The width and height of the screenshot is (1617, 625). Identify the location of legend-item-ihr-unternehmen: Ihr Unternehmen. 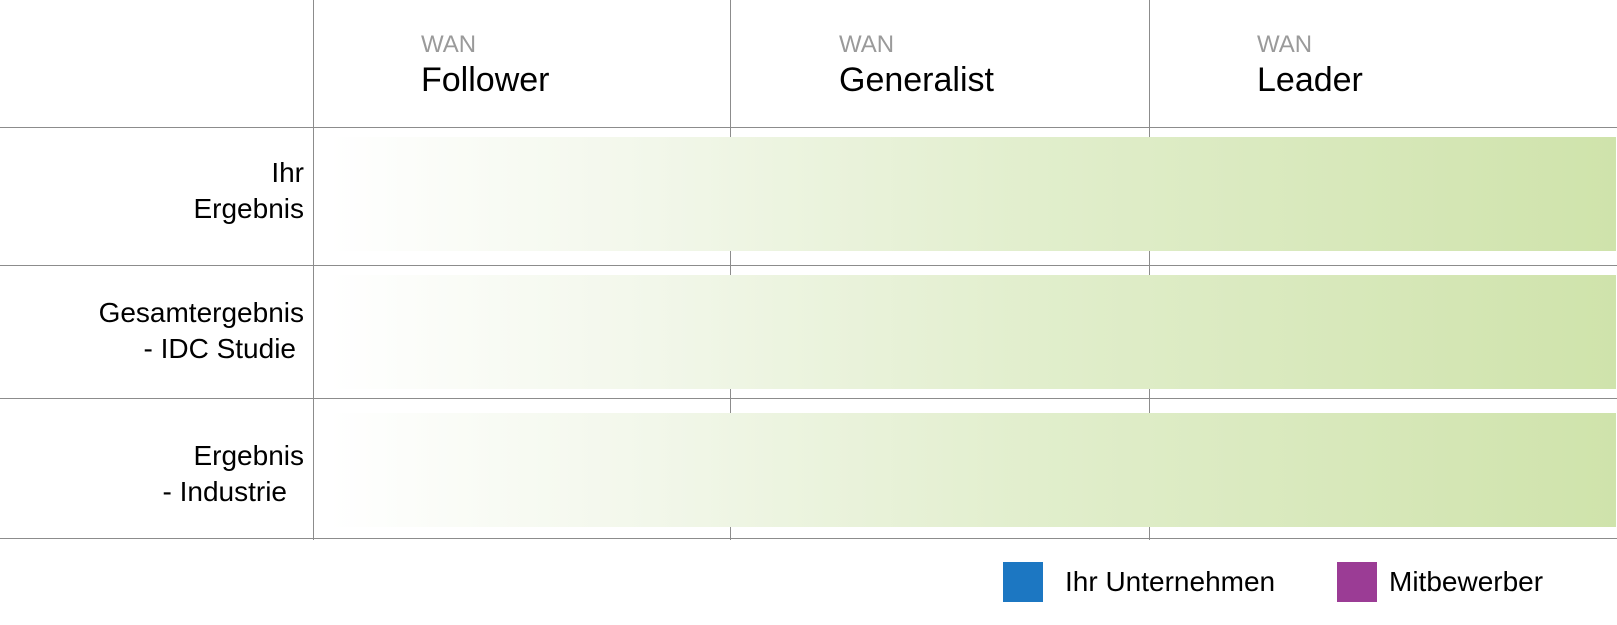
(1139, 582).